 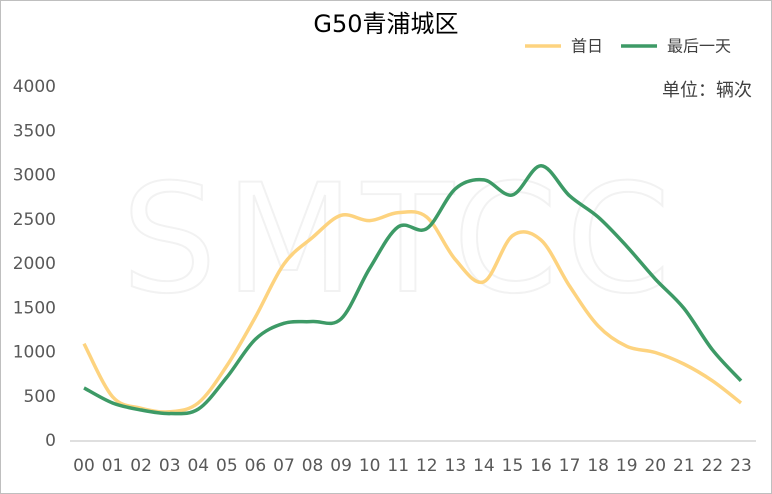 I want to click on x-tick-label: 10, so click(x=370, y=466).